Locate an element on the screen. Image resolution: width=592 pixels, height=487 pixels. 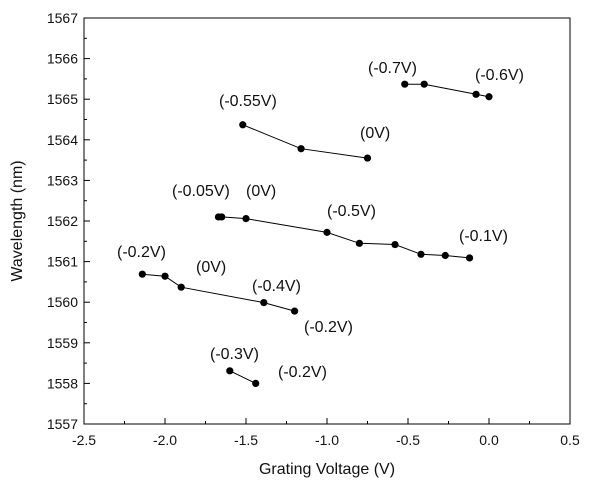
x-tick-label: -2.0 is located at coordinates (165, 440).